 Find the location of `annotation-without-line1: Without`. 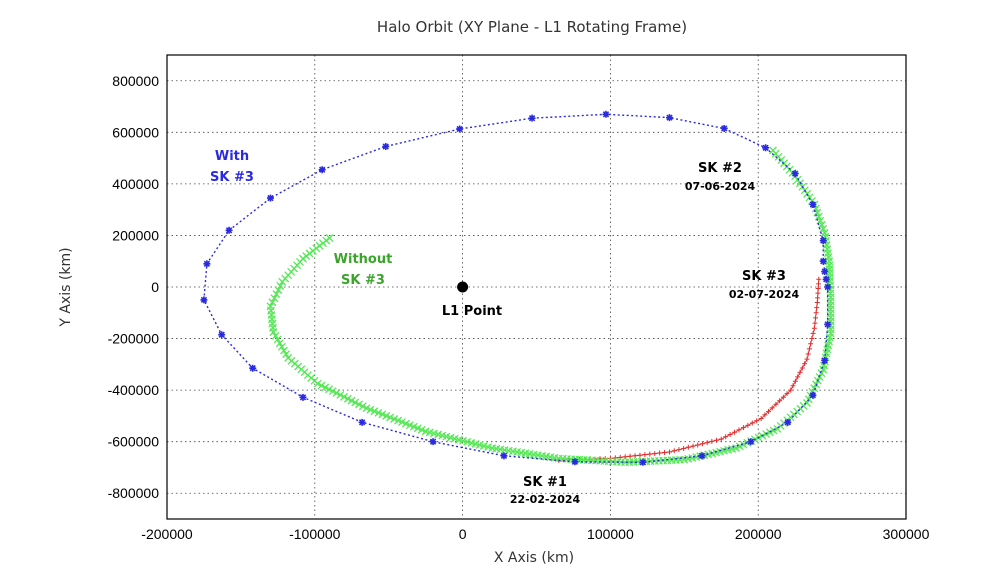

annotation-without-line1: Without is located at coordinates (363, 259).